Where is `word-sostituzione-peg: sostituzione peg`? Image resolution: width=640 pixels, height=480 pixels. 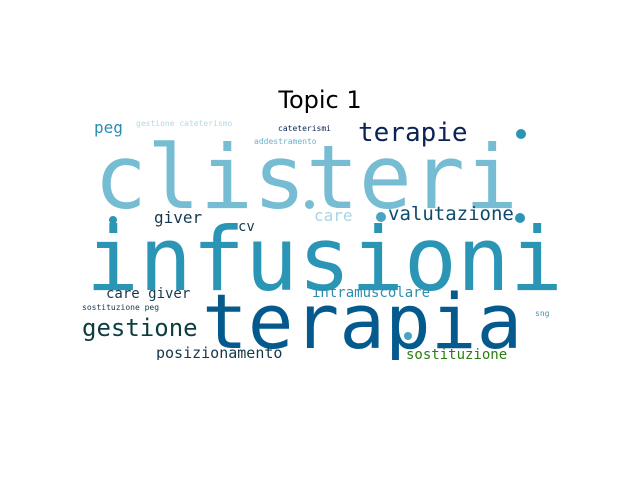 word-sostituzione-peg: sostituzione peg is located at coordinates (121, 307).